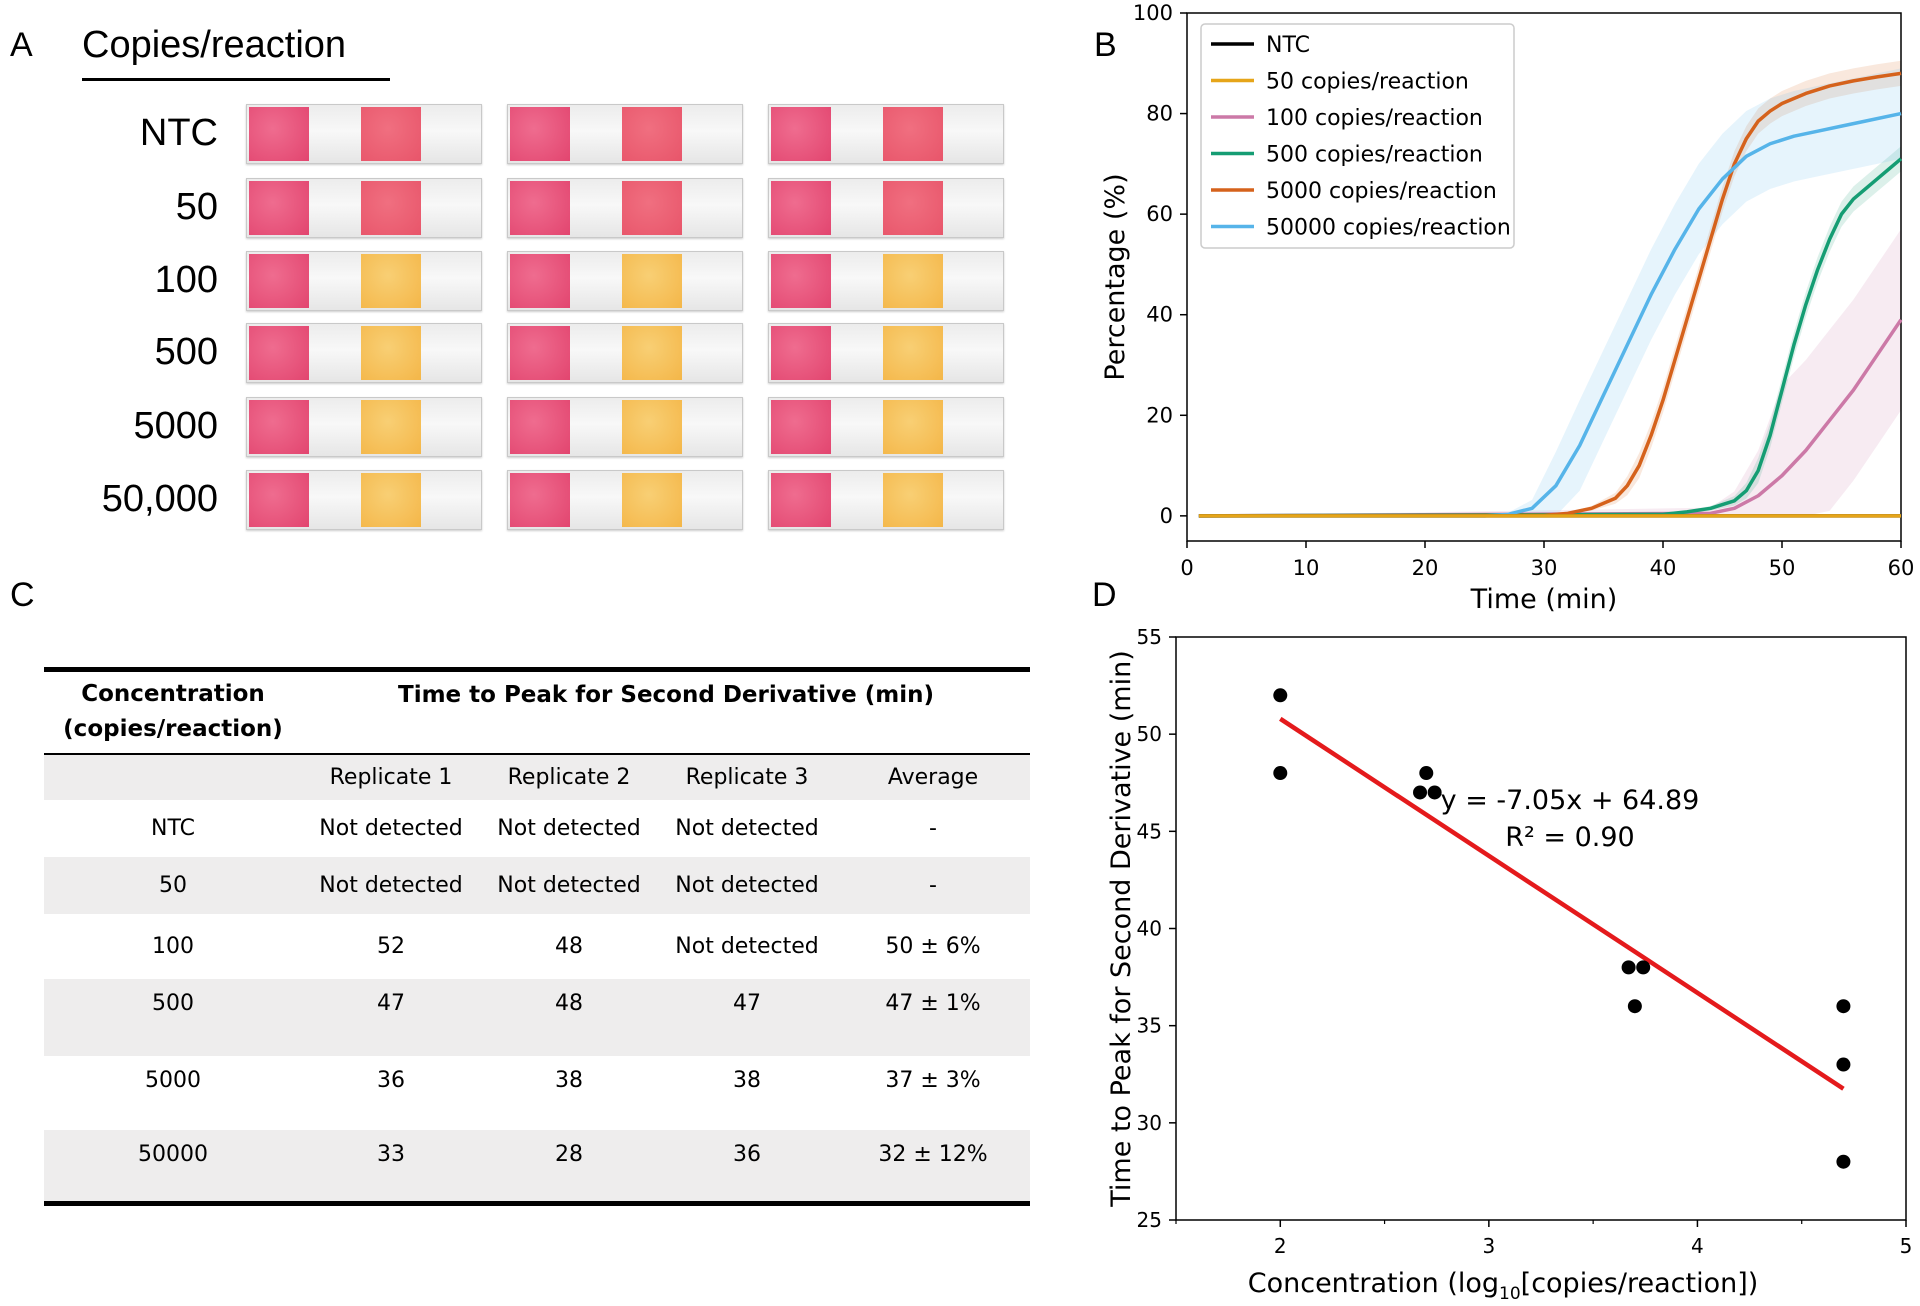  I want to click on b-y-tick-label: 60, so click(1159, 214).